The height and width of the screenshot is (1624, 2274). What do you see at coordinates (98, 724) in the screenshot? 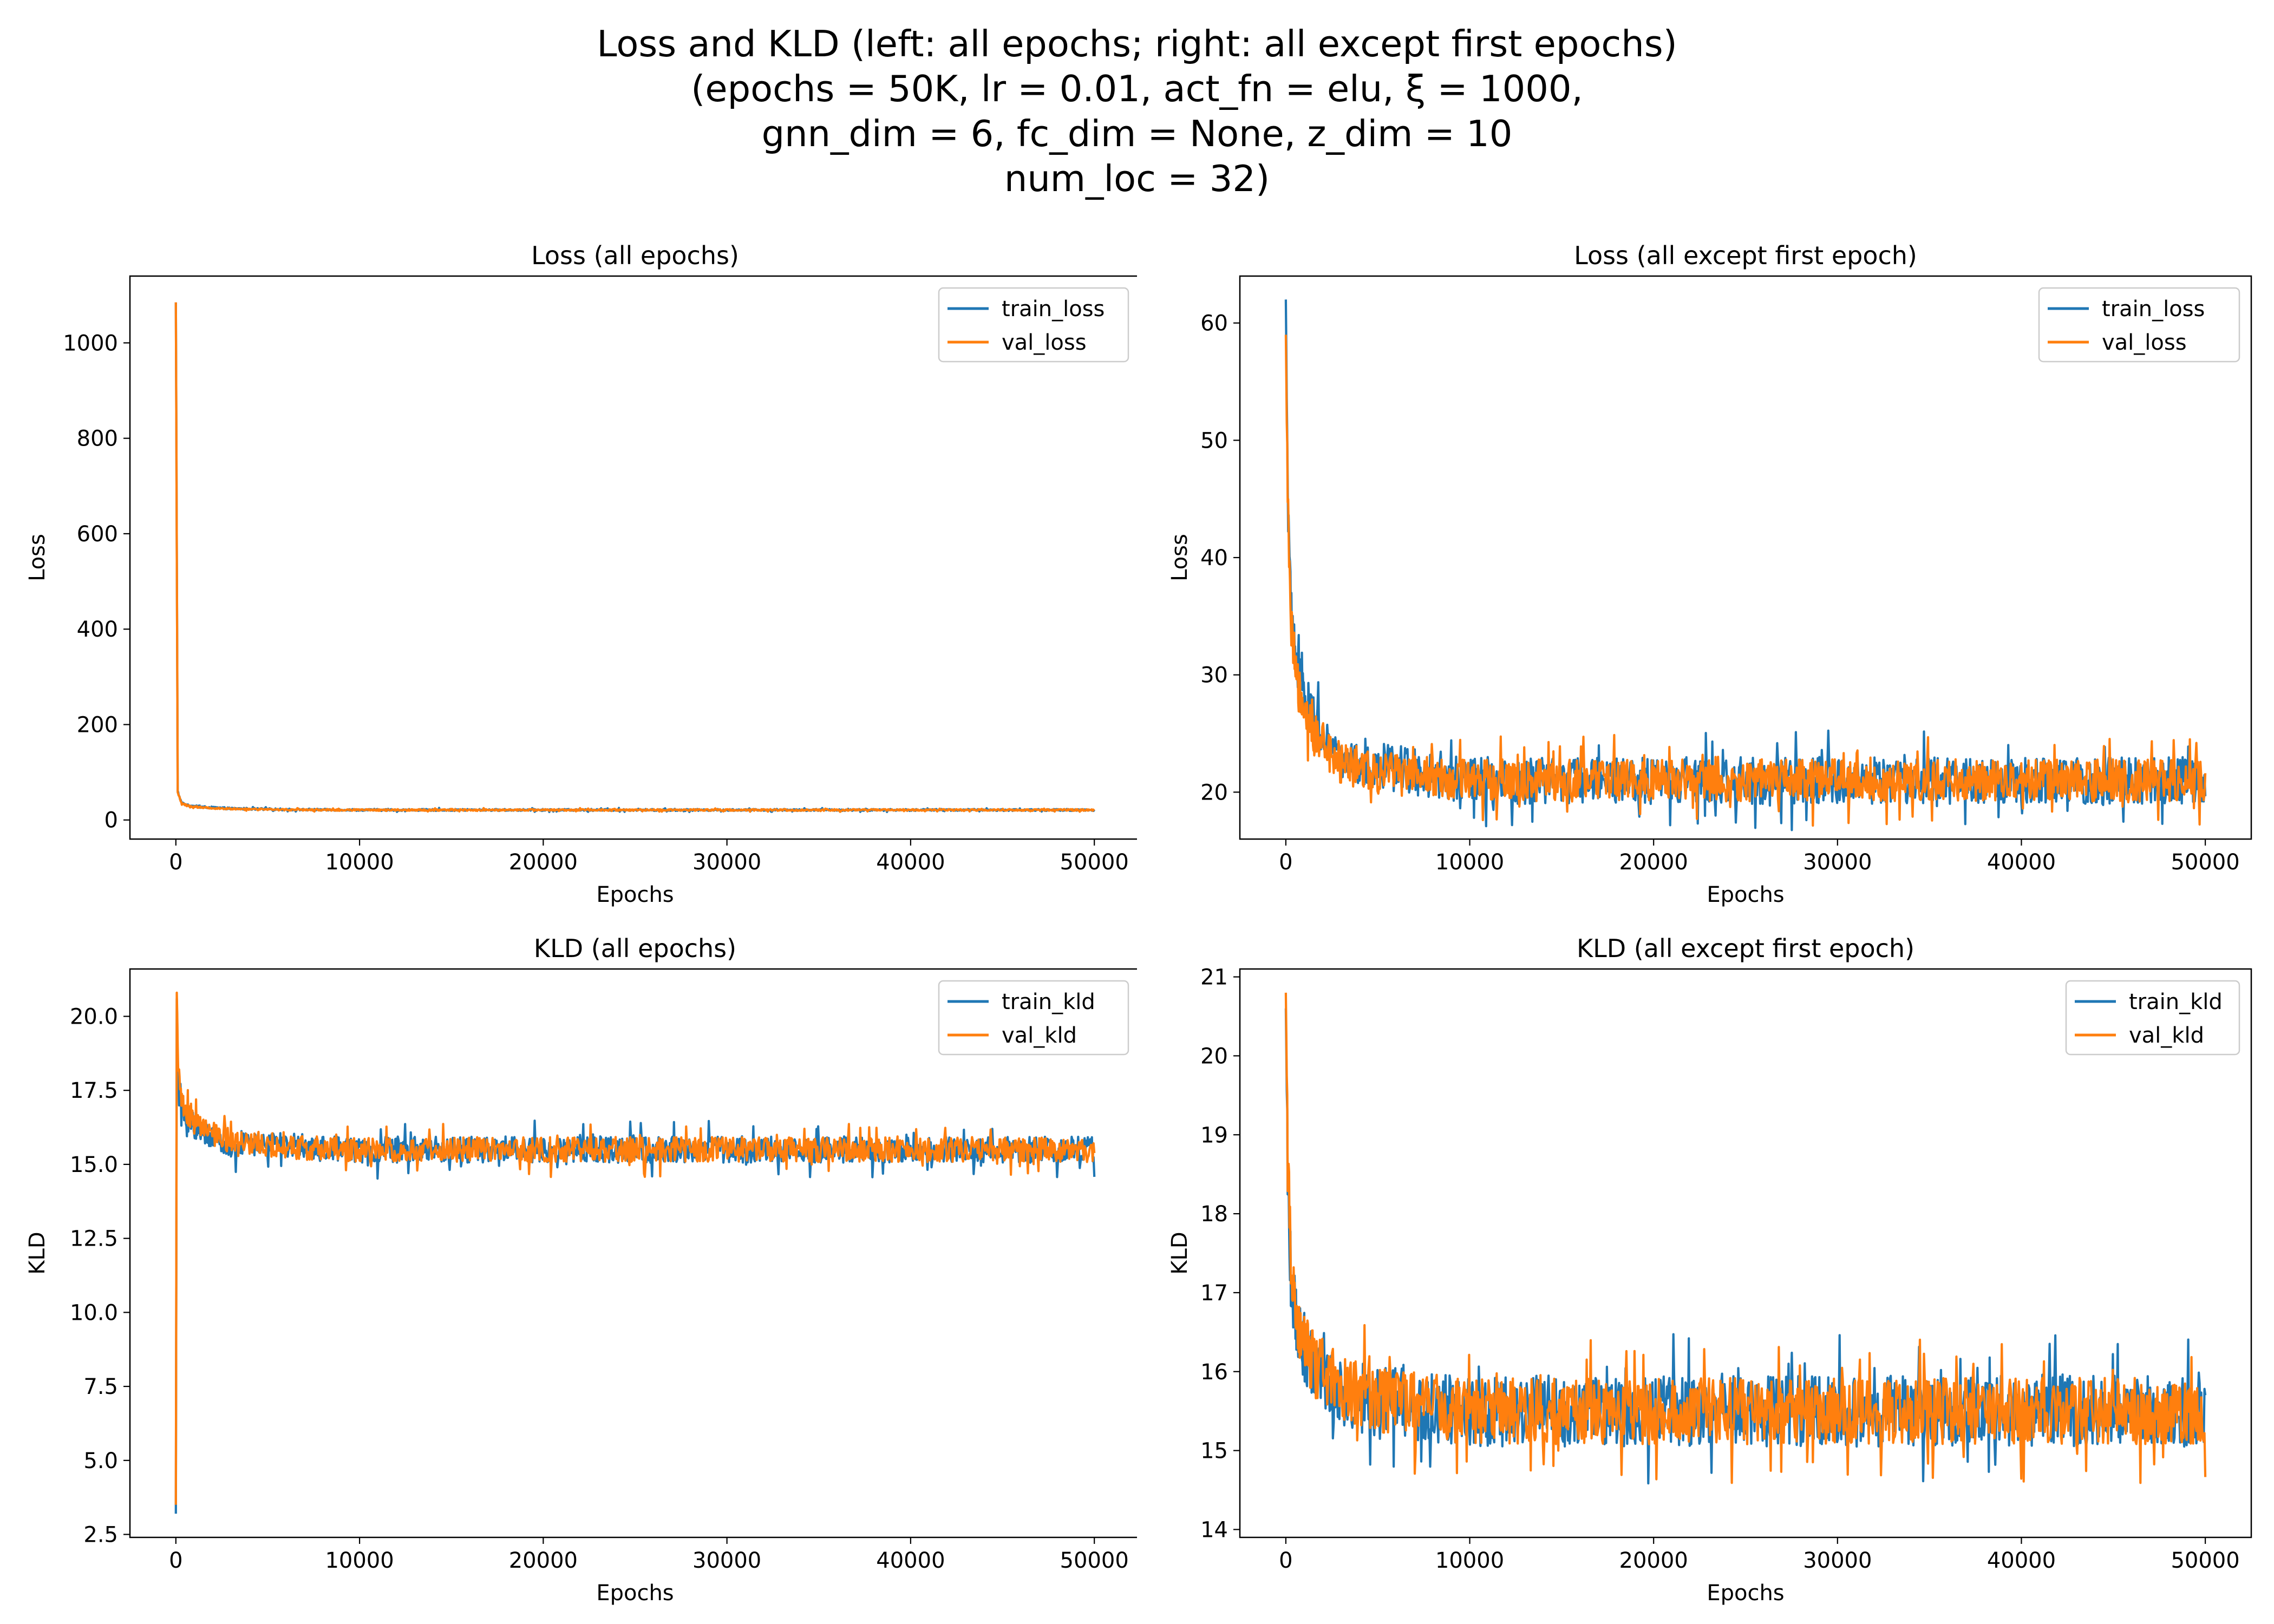
I see `y-tick-label: 200` at bounding box center [98, 724].